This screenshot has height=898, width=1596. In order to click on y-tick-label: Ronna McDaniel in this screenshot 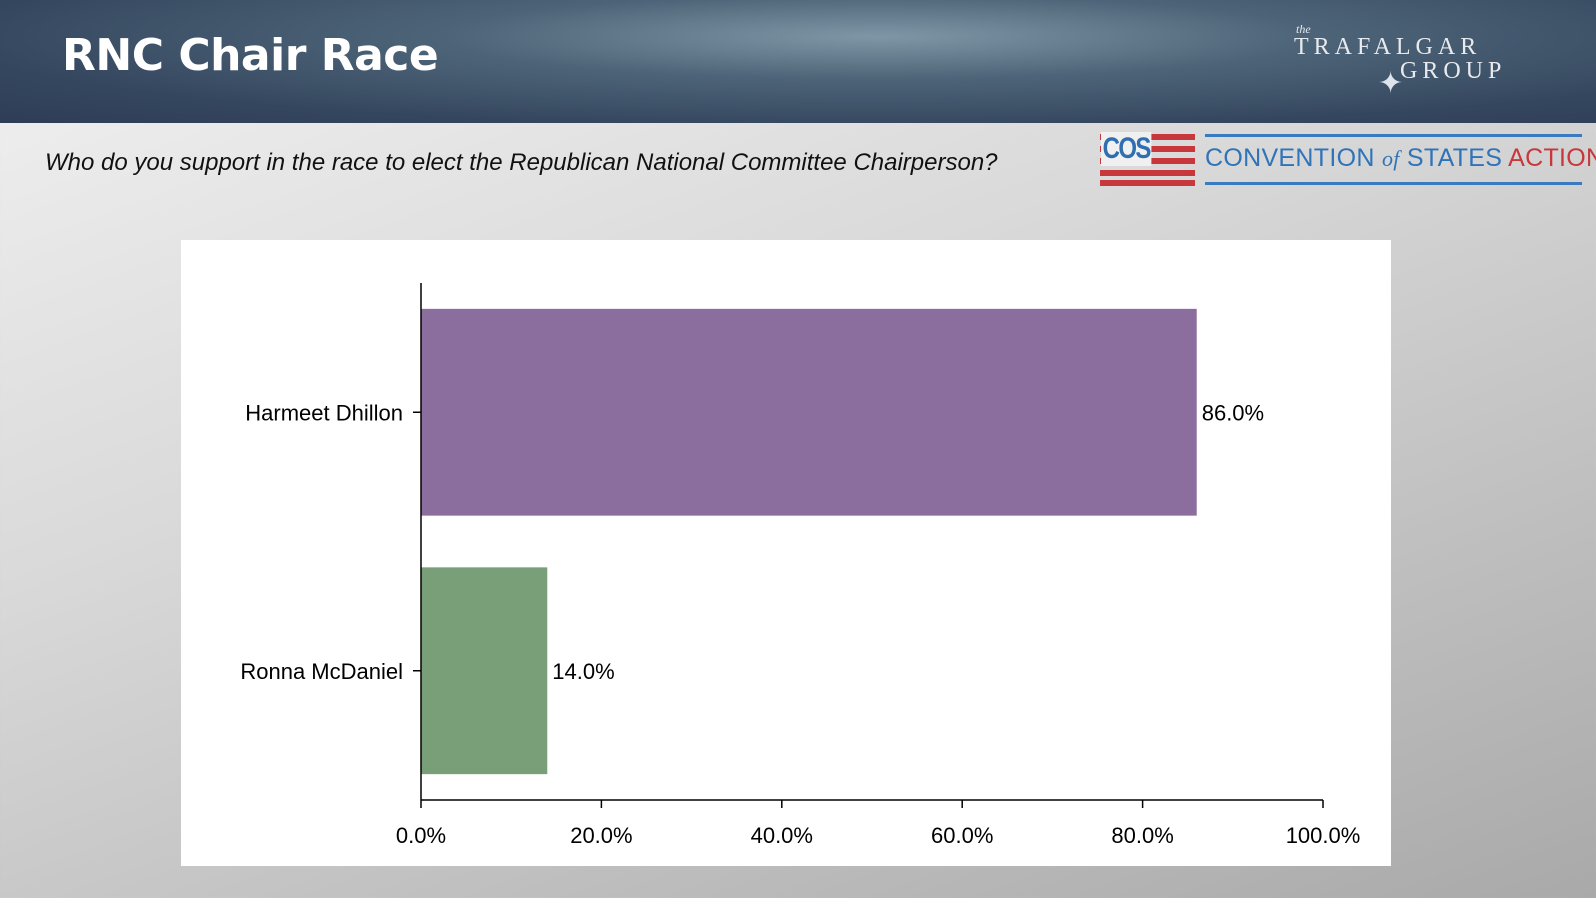, I will do `click(321, 671)`.